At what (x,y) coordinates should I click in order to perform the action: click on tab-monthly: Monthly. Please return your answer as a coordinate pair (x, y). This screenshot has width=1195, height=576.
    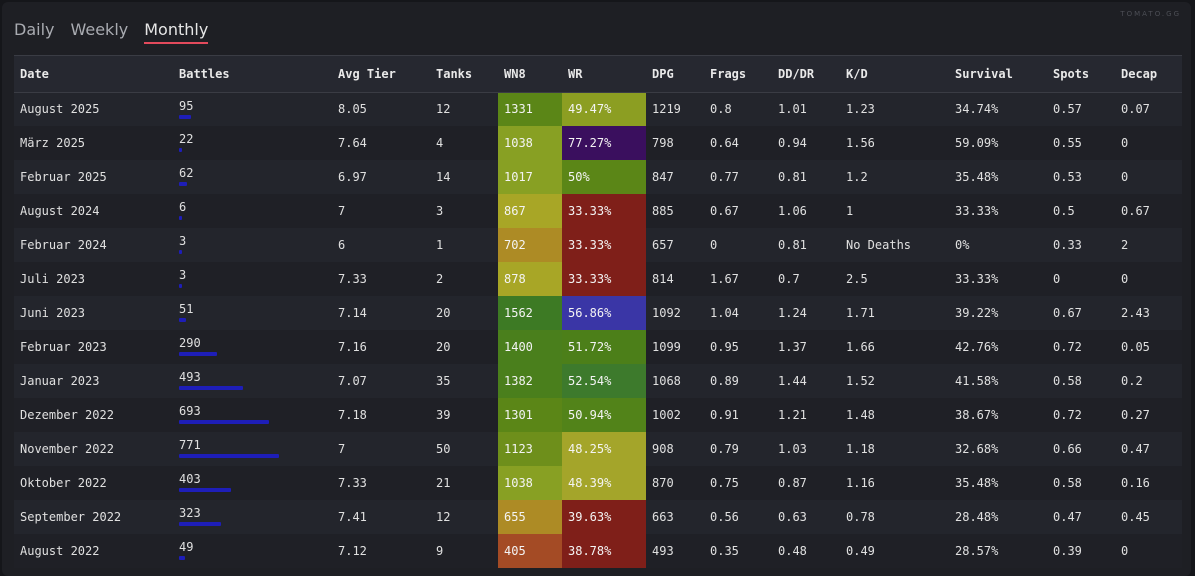
    Looking at the image, I should click on (176, 32).